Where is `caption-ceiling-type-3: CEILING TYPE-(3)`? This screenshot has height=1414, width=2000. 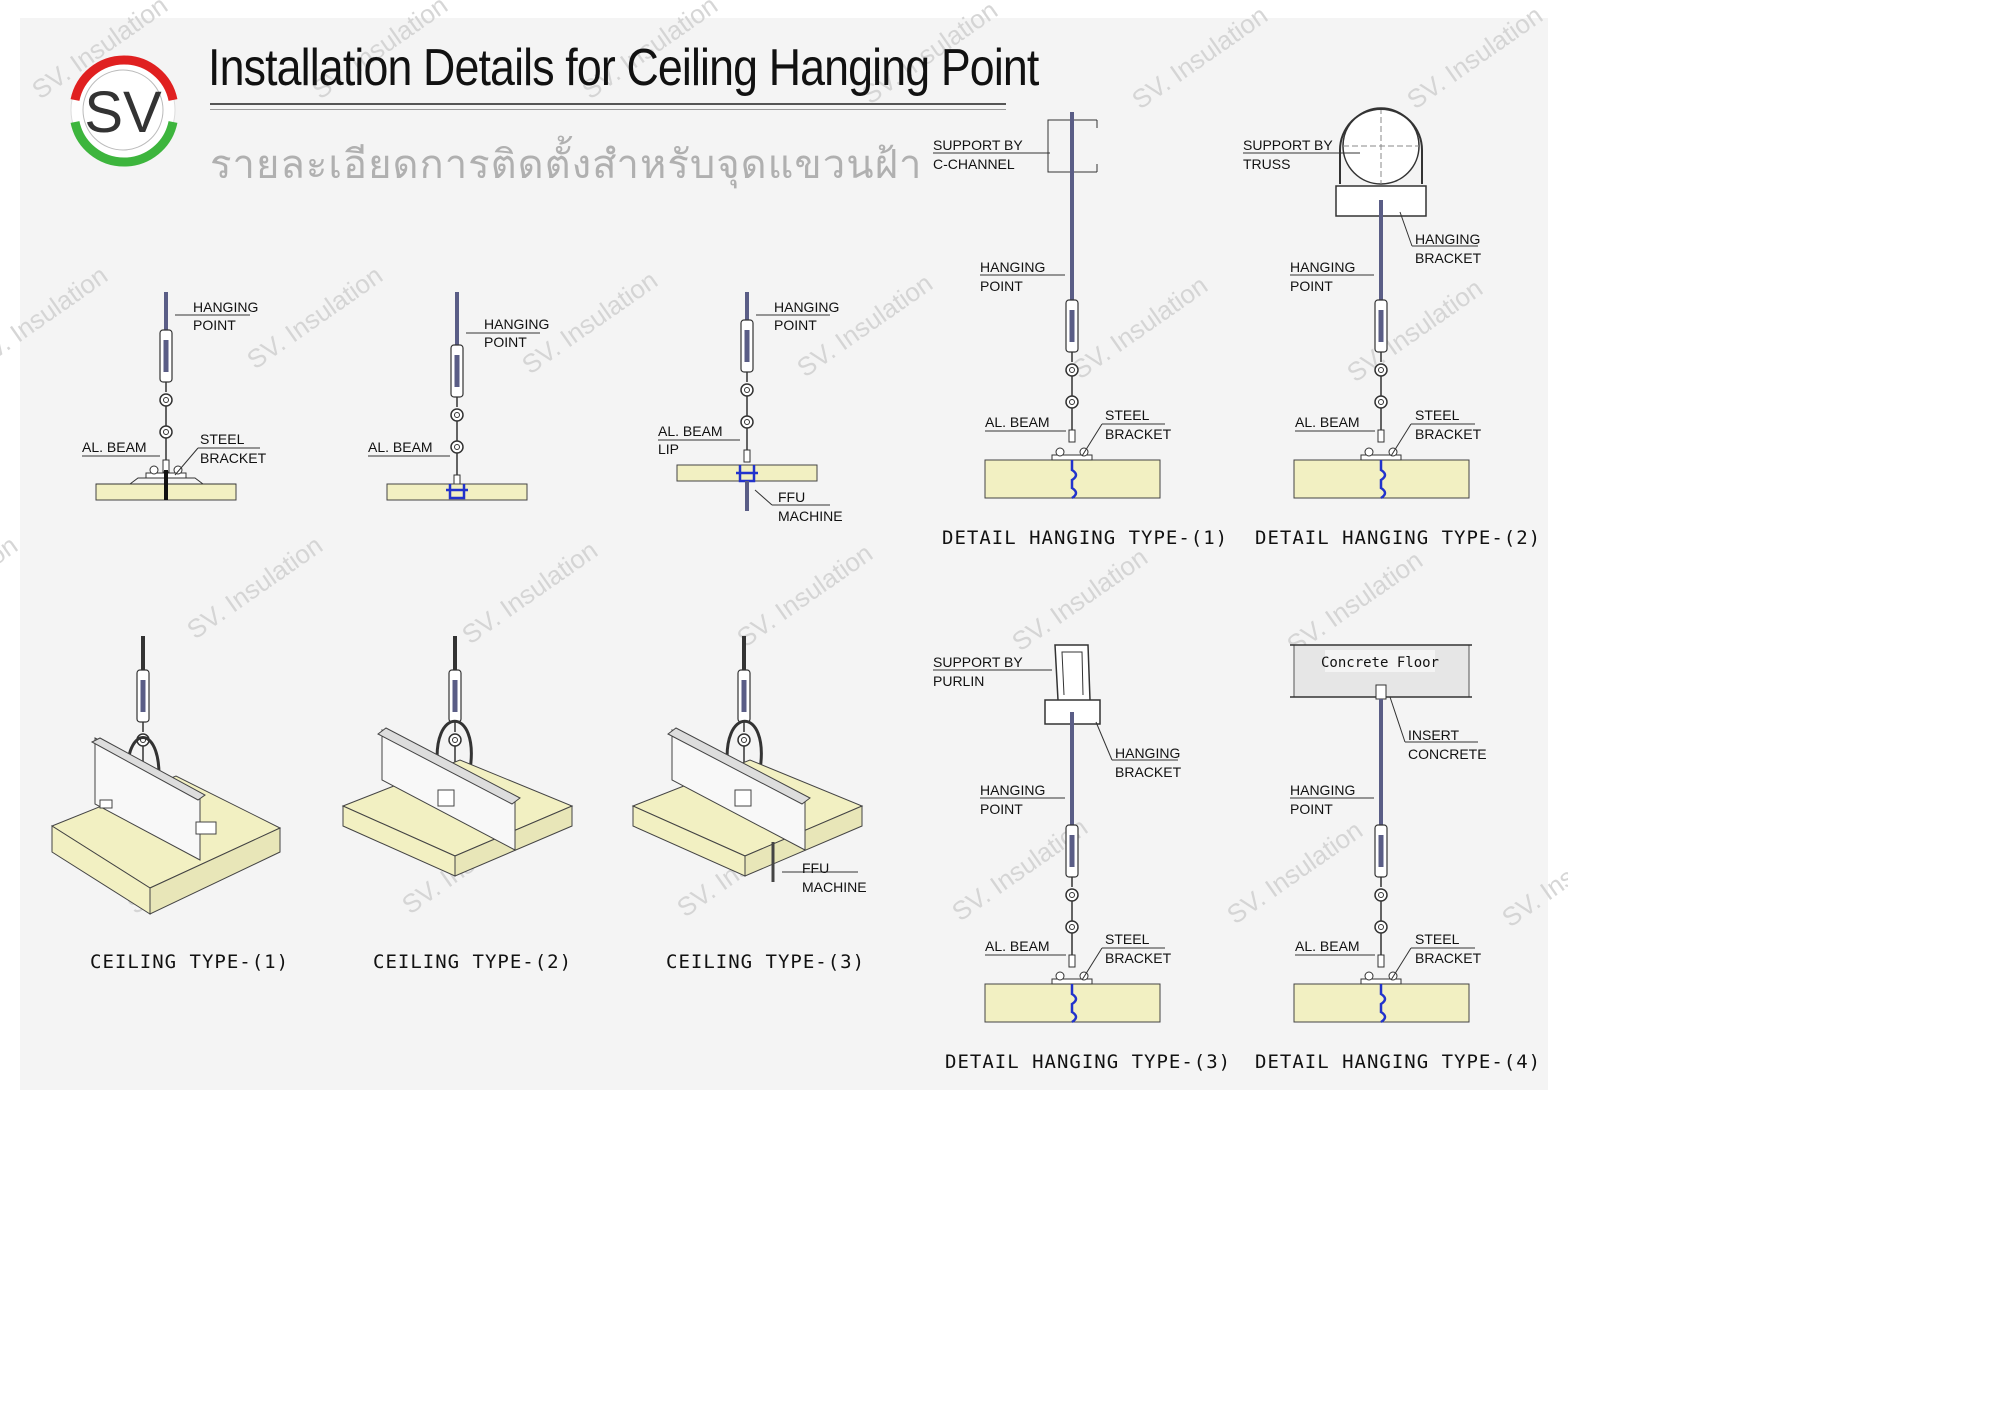 caption-ceiling-type-3: CEILING TYPE-(3) is located at coordinates (765, 962).